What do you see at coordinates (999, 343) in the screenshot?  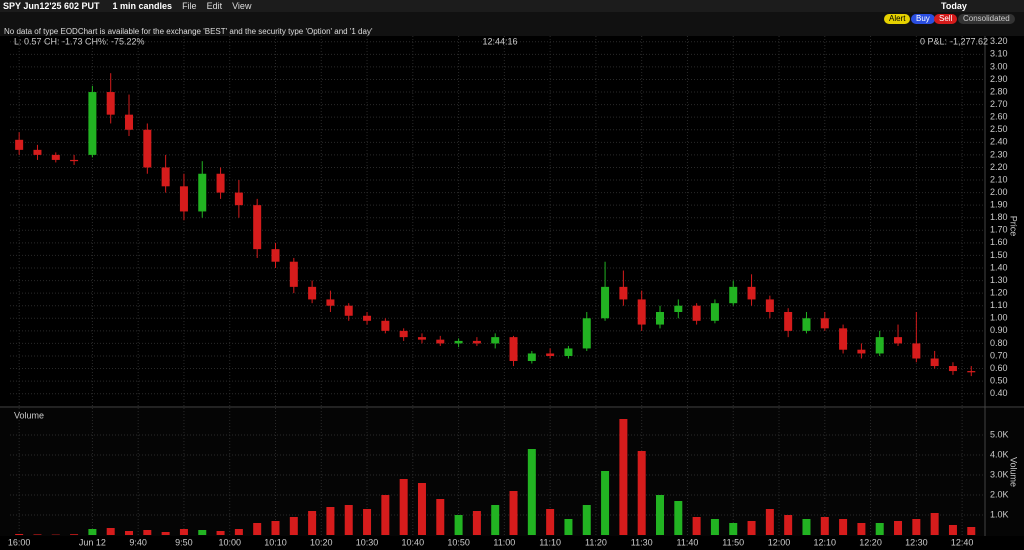 I see `y-tick-label: 0.80` at bounding box center [999, 343].